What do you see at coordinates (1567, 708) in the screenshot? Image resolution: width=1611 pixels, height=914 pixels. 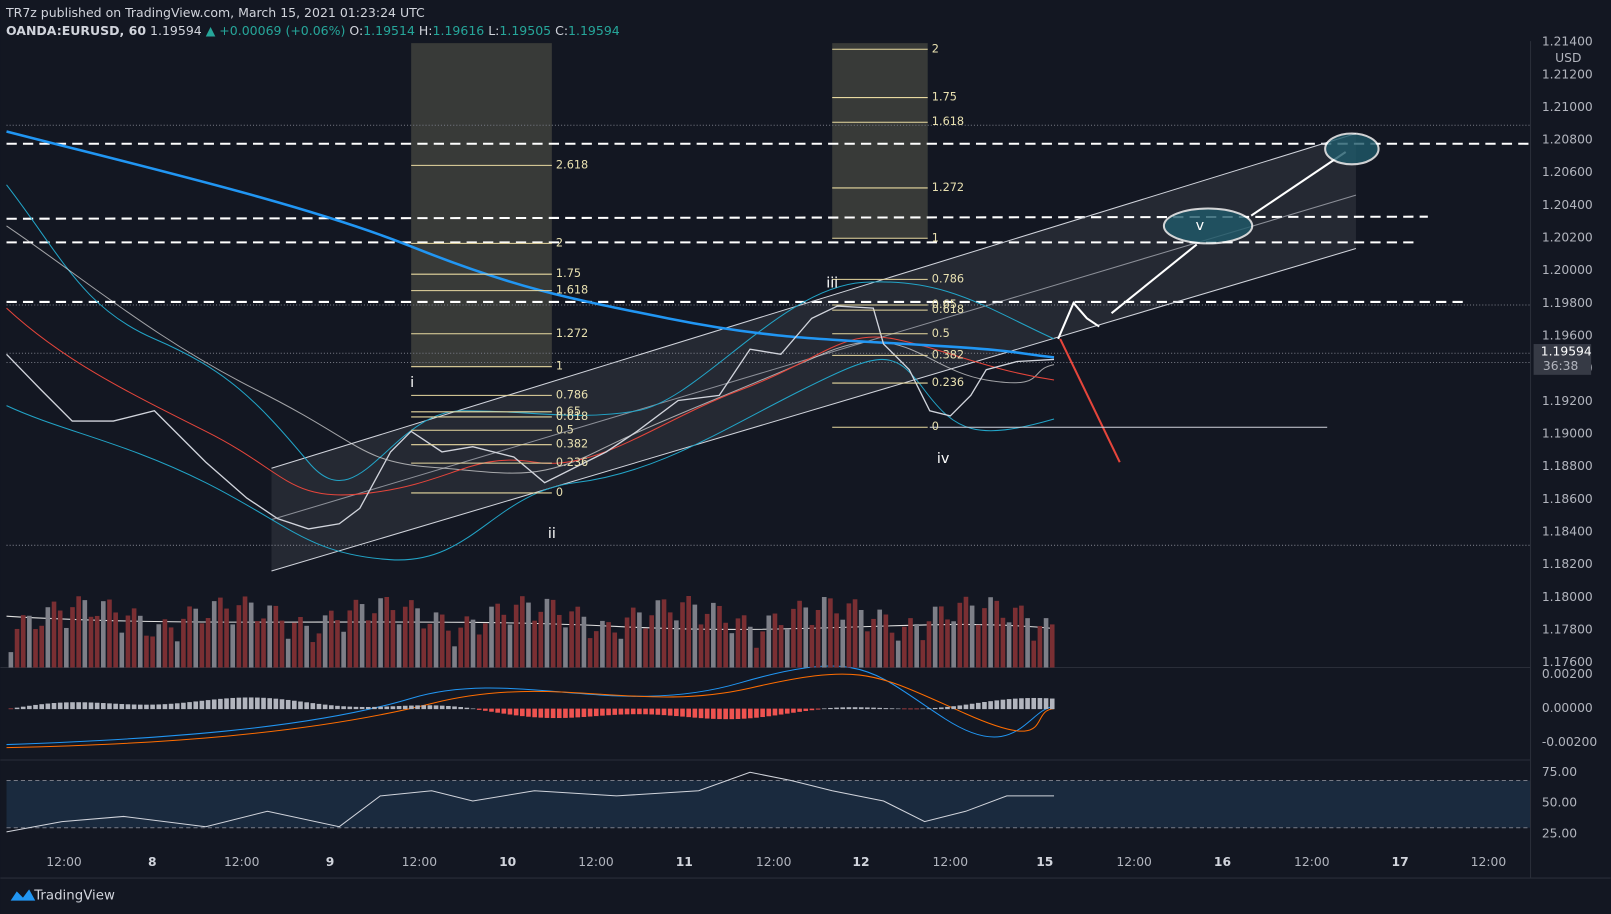 I see `axis-label: 0.00000` at bounding box center [1567, 708].